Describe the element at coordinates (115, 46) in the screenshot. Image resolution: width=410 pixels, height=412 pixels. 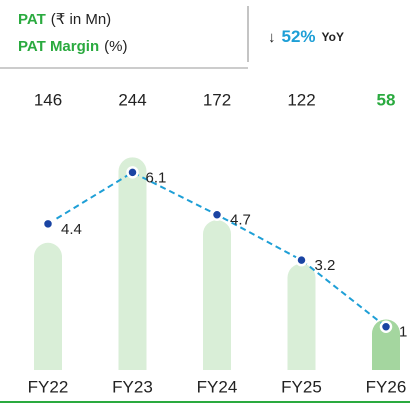
I see `line-unit: (%)` at that location.